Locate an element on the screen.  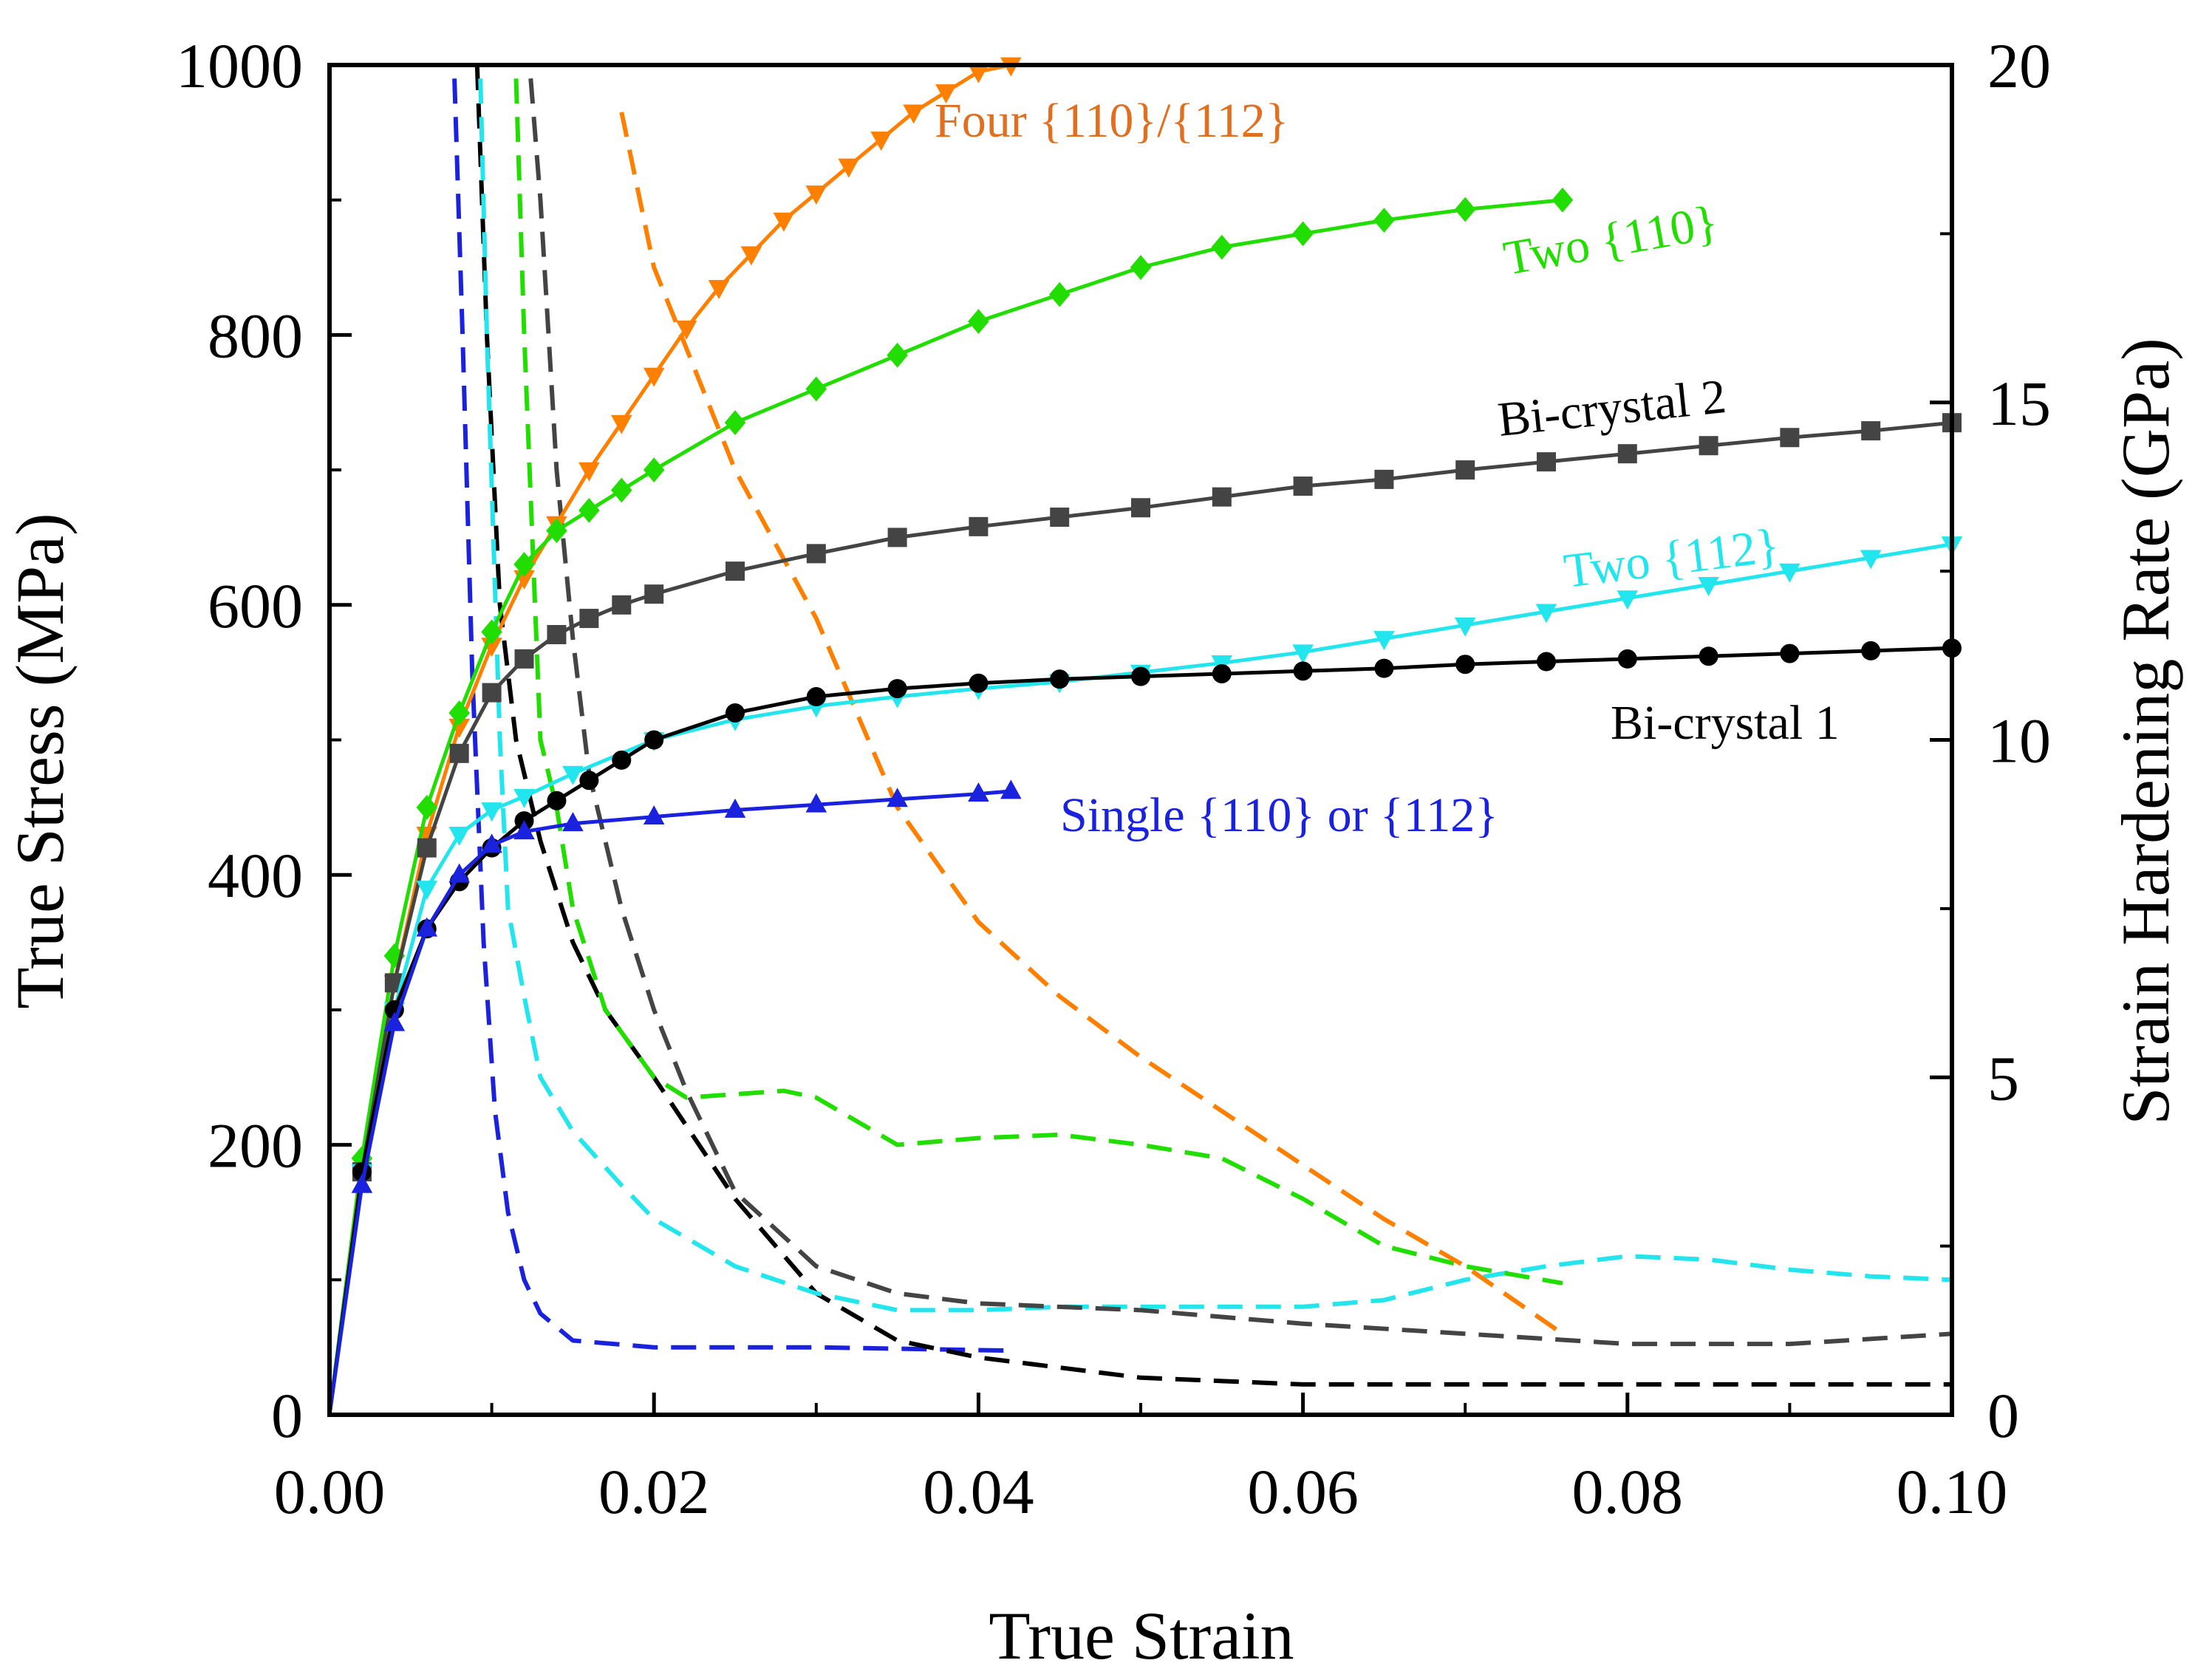
label-two-110: Two {110} is located at coordinates (1611, 240).